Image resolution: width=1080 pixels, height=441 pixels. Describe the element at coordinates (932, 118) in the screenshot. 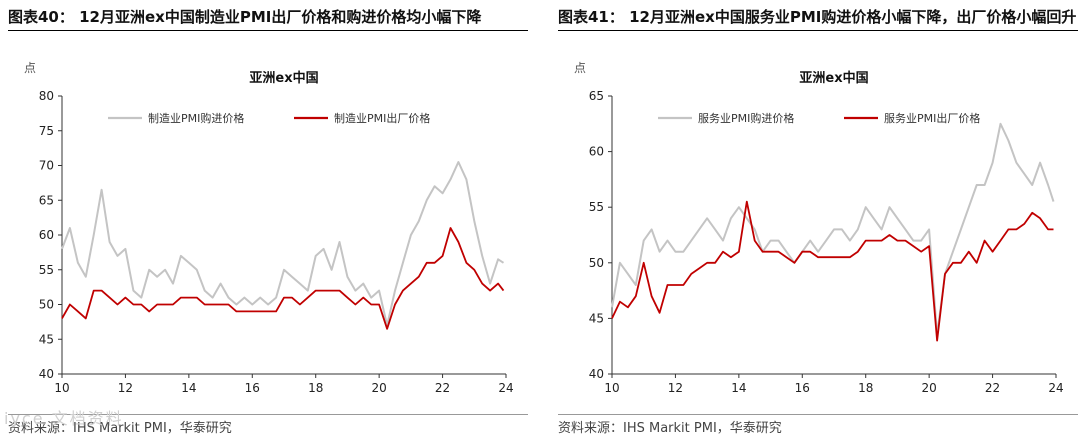

I see `legend-label: 服务业PMI出厂价格` at that location.